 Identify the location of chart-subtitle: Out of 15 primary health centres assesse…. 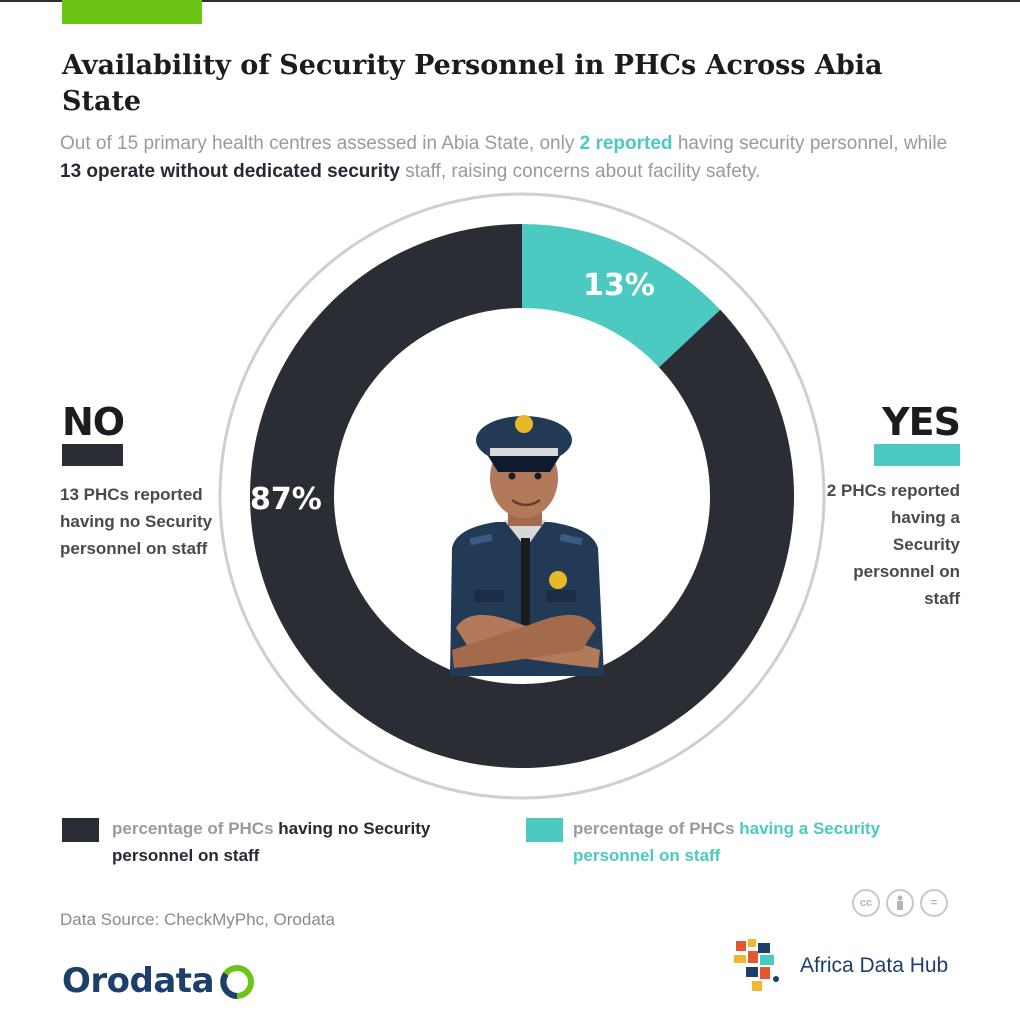
(515, 158).